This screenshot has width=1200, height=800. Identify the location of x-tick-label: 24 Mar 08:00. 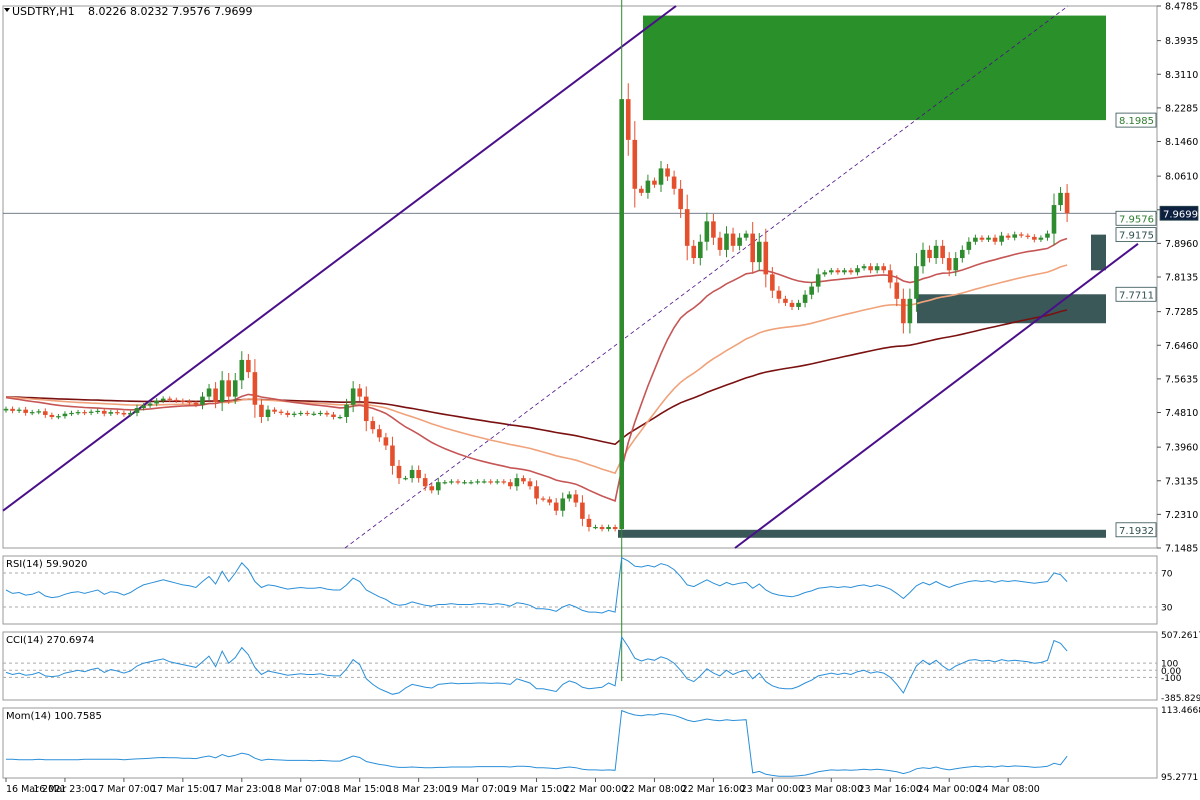
(1007, 789).